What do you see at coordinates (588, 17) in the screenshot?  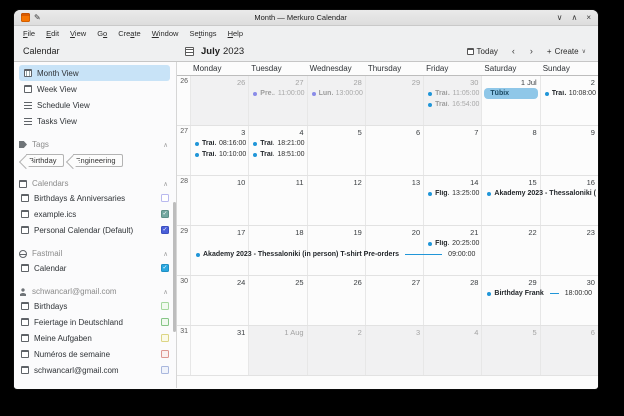 I see `close-button: ×` at bounding box center [588, 17].